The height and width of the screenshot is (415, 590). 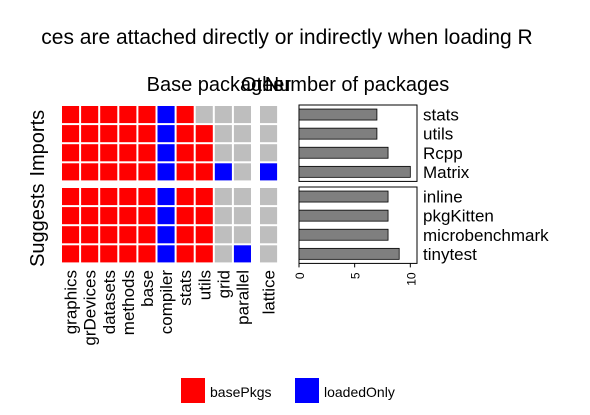 What do you see at coordinates (166, 254) in the screenshot?
I see `heat-cell-tinytest-compiler` at bounding box center [166, 254].